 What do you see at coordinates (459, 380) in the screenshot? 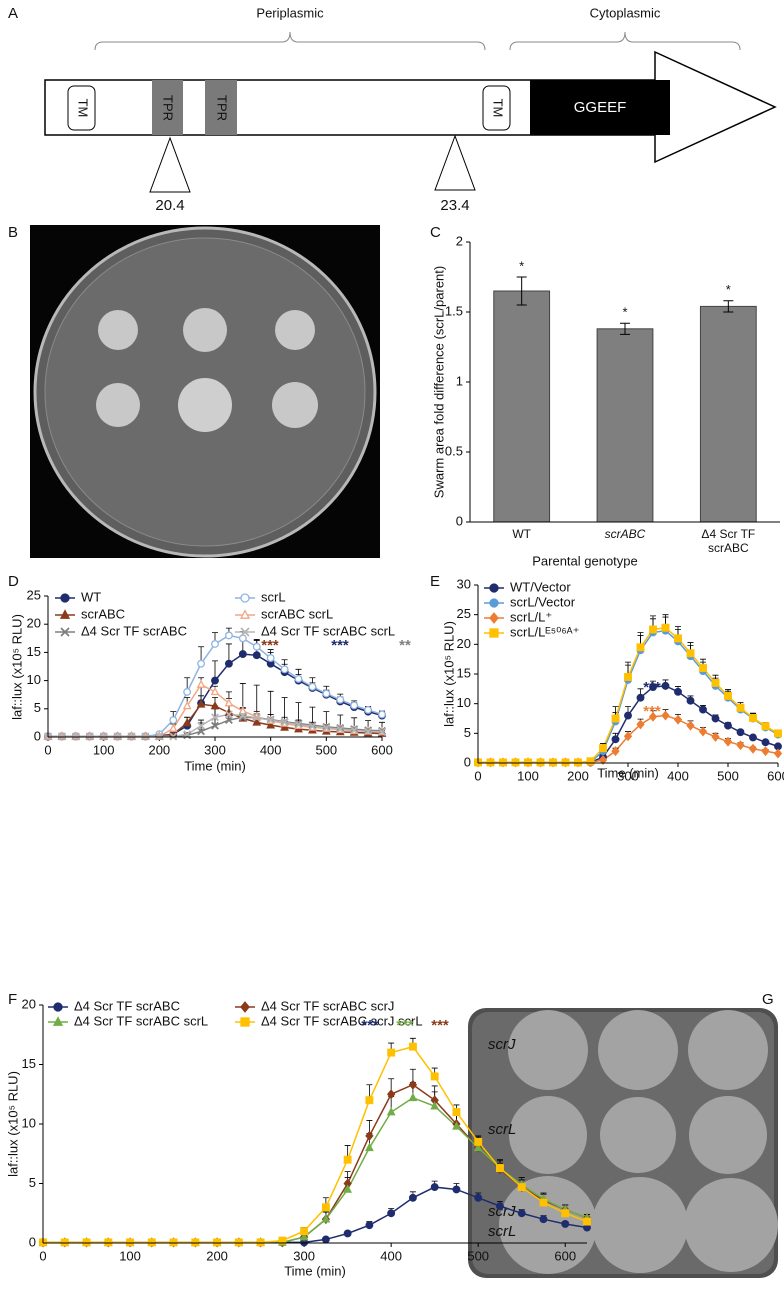
I see `y-tick-label: 1` at bounding box center [459, 380].